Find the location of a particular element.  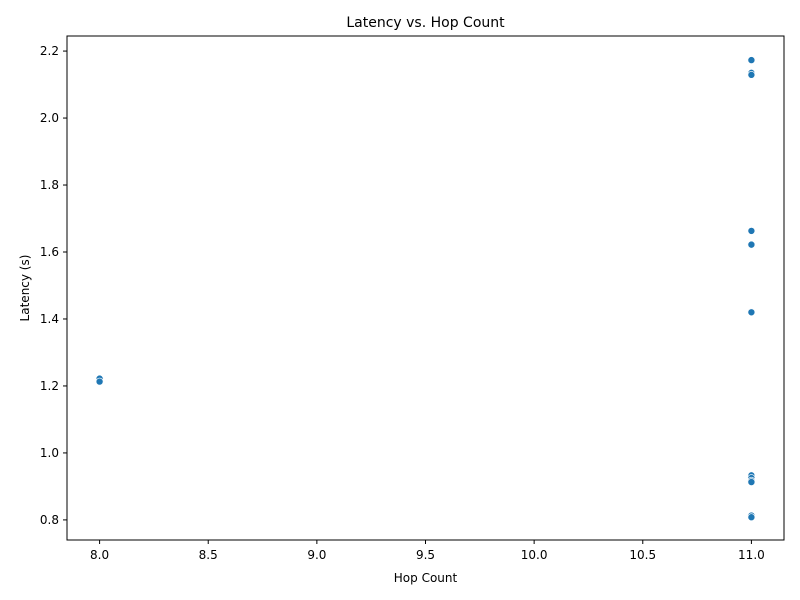

x-tick-label: 10.5 is located at coordinates (642, 555).